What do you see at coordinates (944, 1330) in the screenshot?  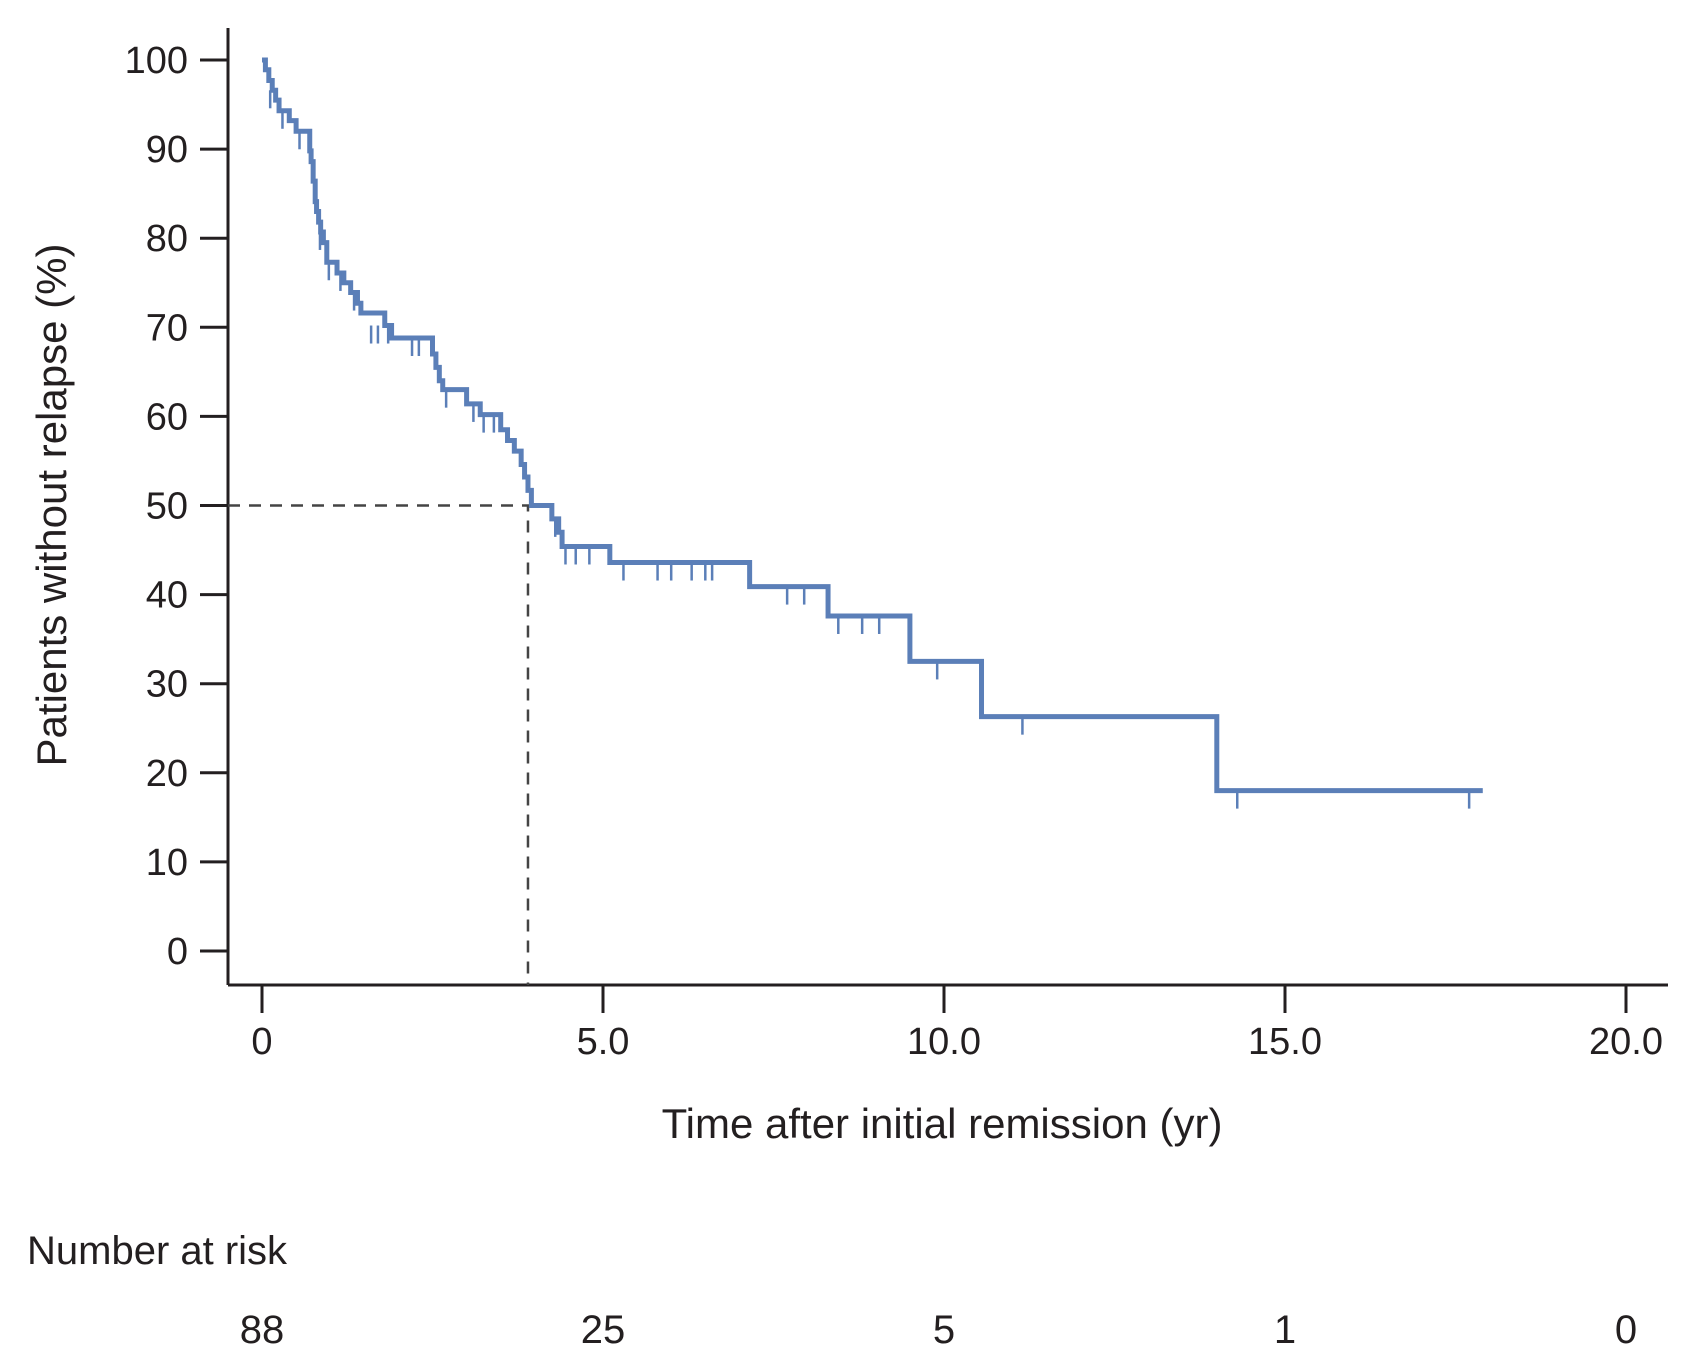 I see `number-at-risk-value: 5` at bounding box center [944, 1330].